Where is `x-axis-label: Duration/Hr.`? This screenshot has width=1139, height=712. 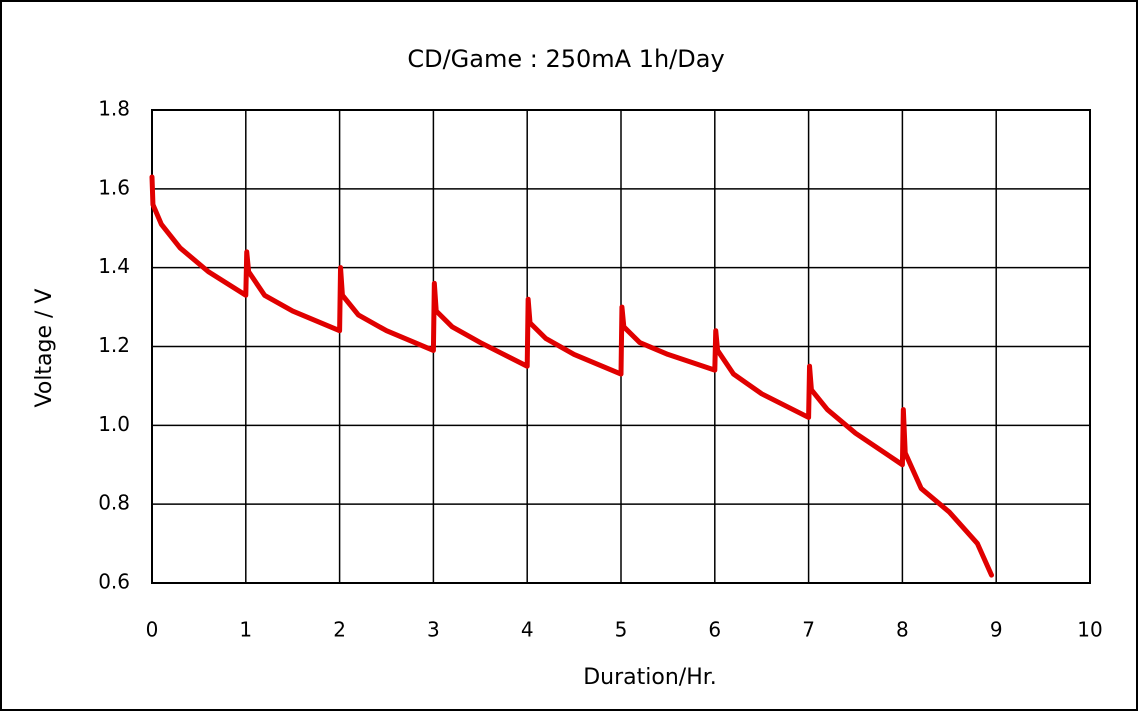
x-axis-label: Duration/Hr. is located at coordinates (650, 677).